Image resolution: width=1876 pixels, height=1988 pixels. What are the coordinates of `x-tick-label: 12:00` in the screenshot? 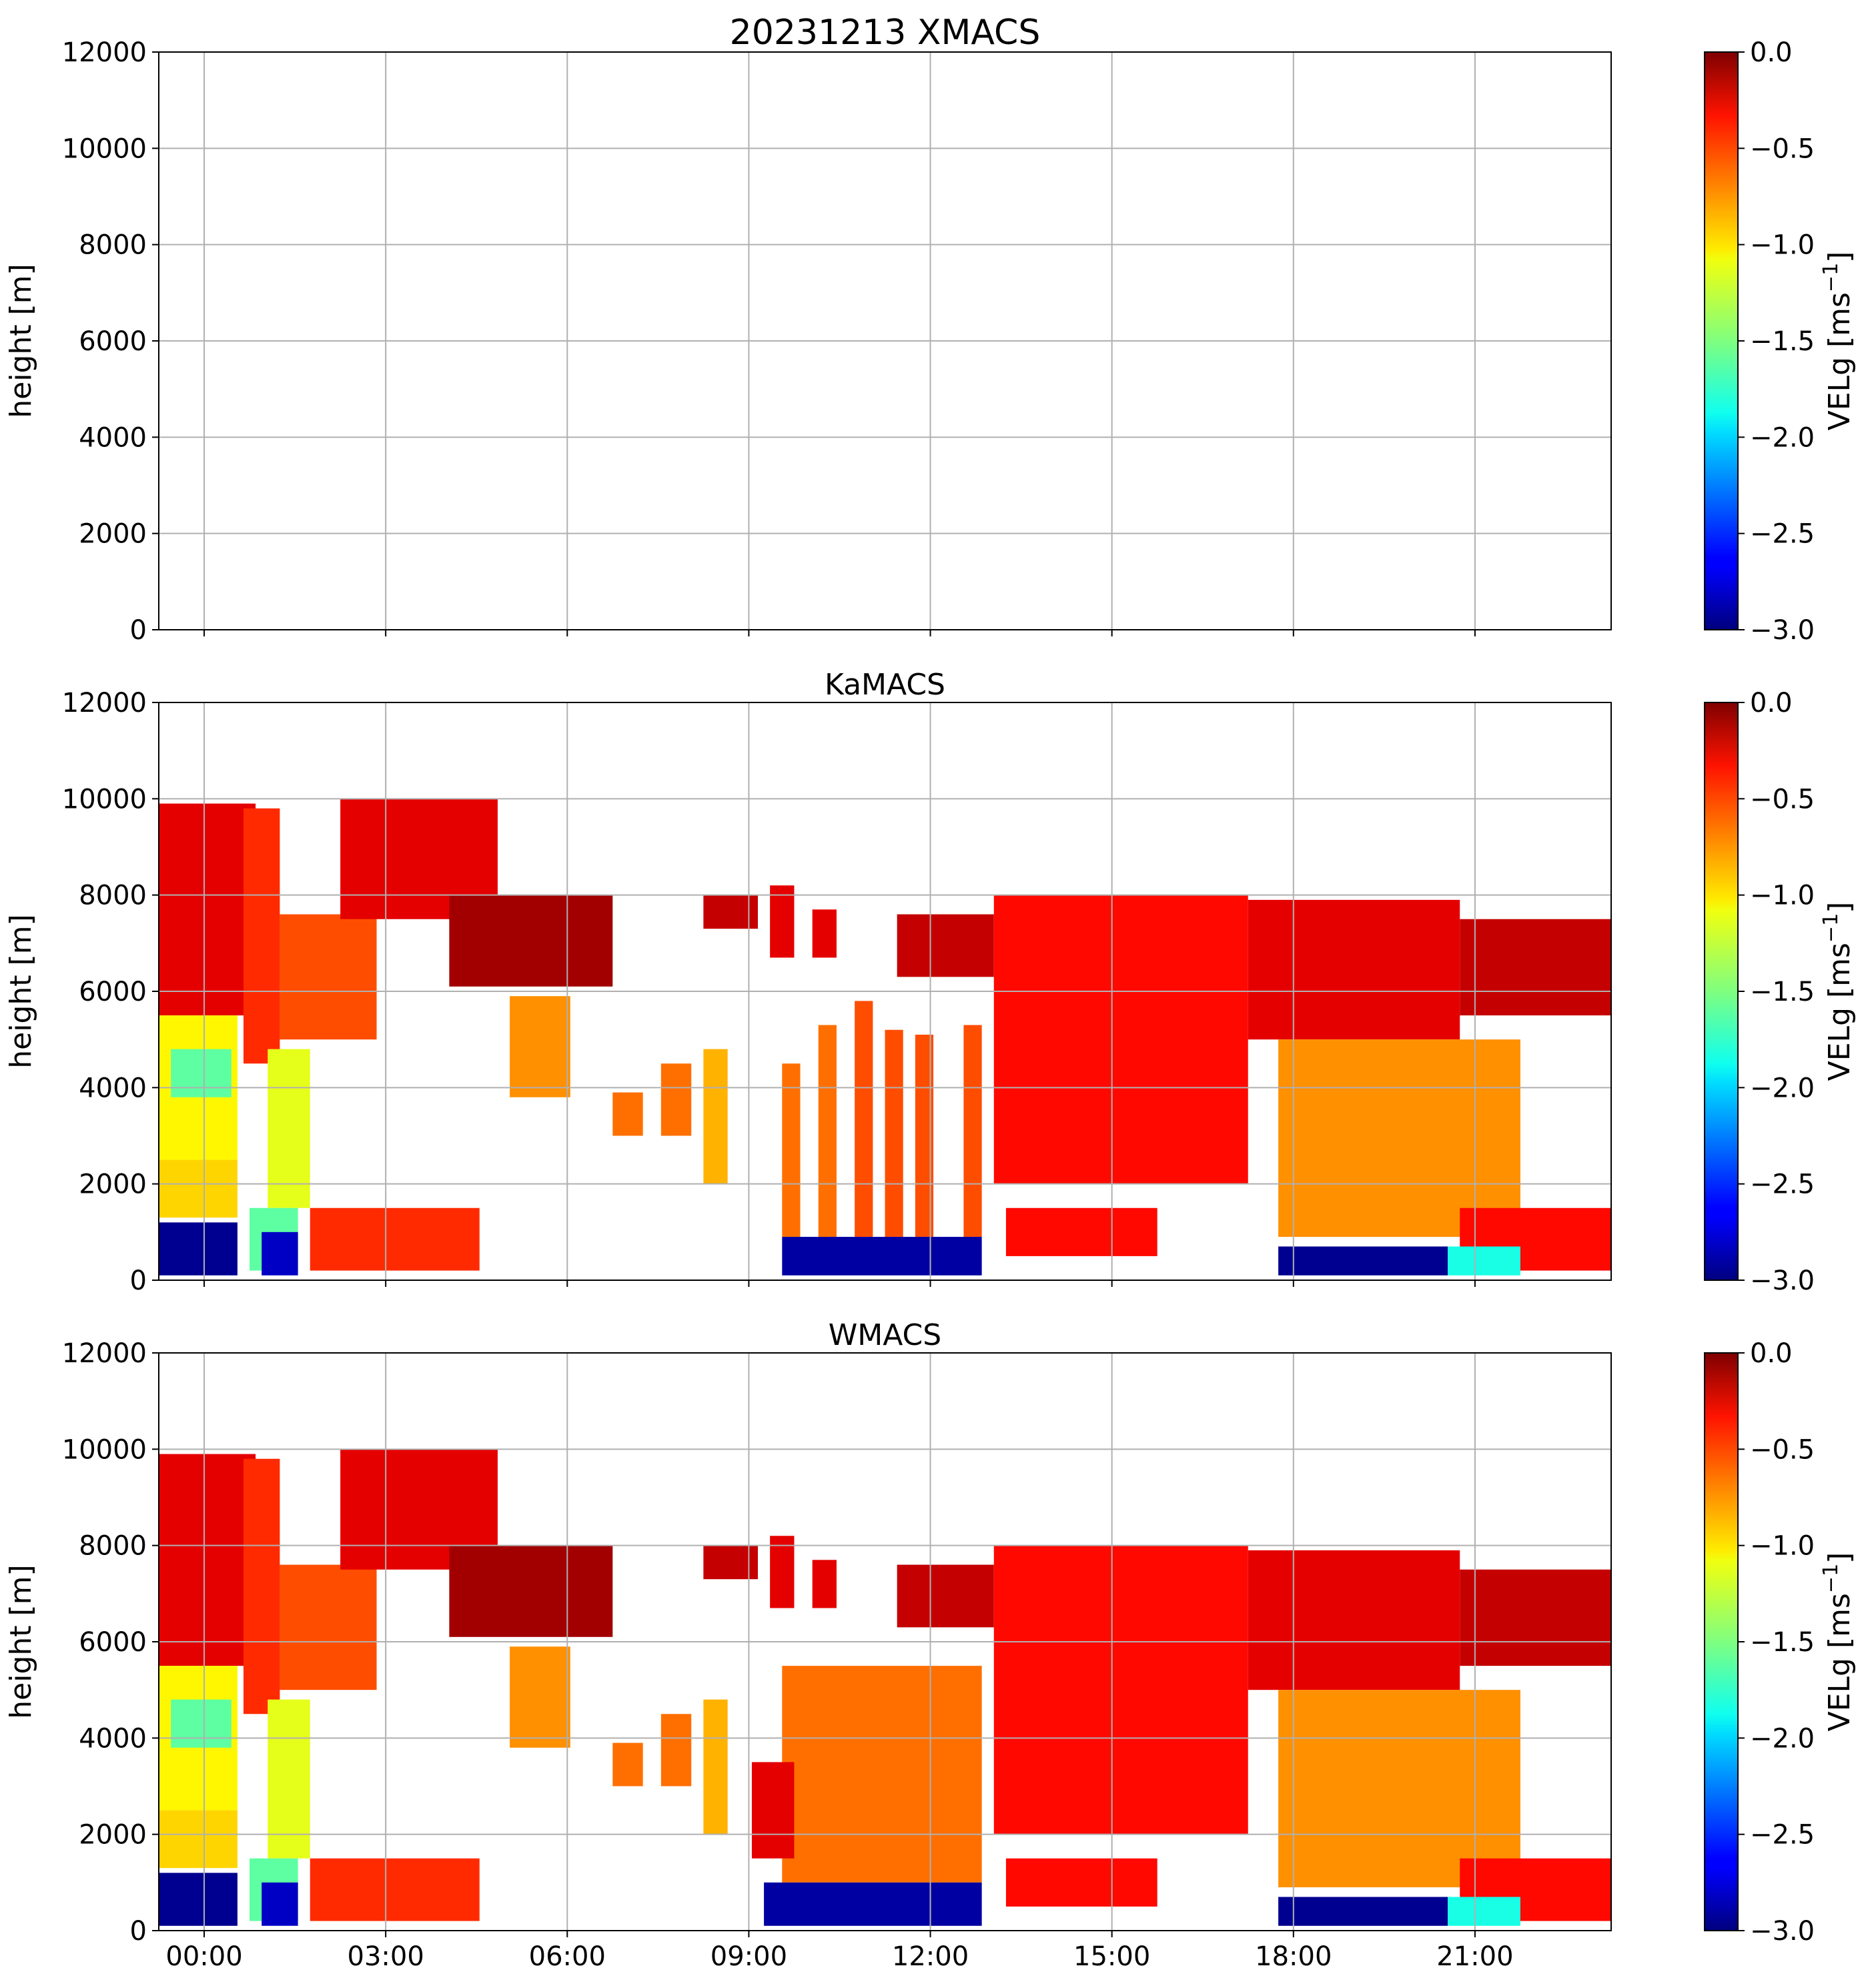 It's located at (930, 1956).